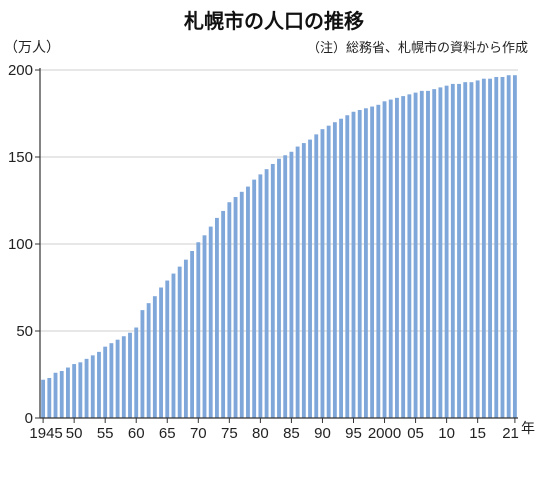 The height and width of the screenshot is (480, 548). What do you see at coordinates (32, 48) in the screenshot?
I see `y-unit-label: （万人）` at bounding box center [32, 48].